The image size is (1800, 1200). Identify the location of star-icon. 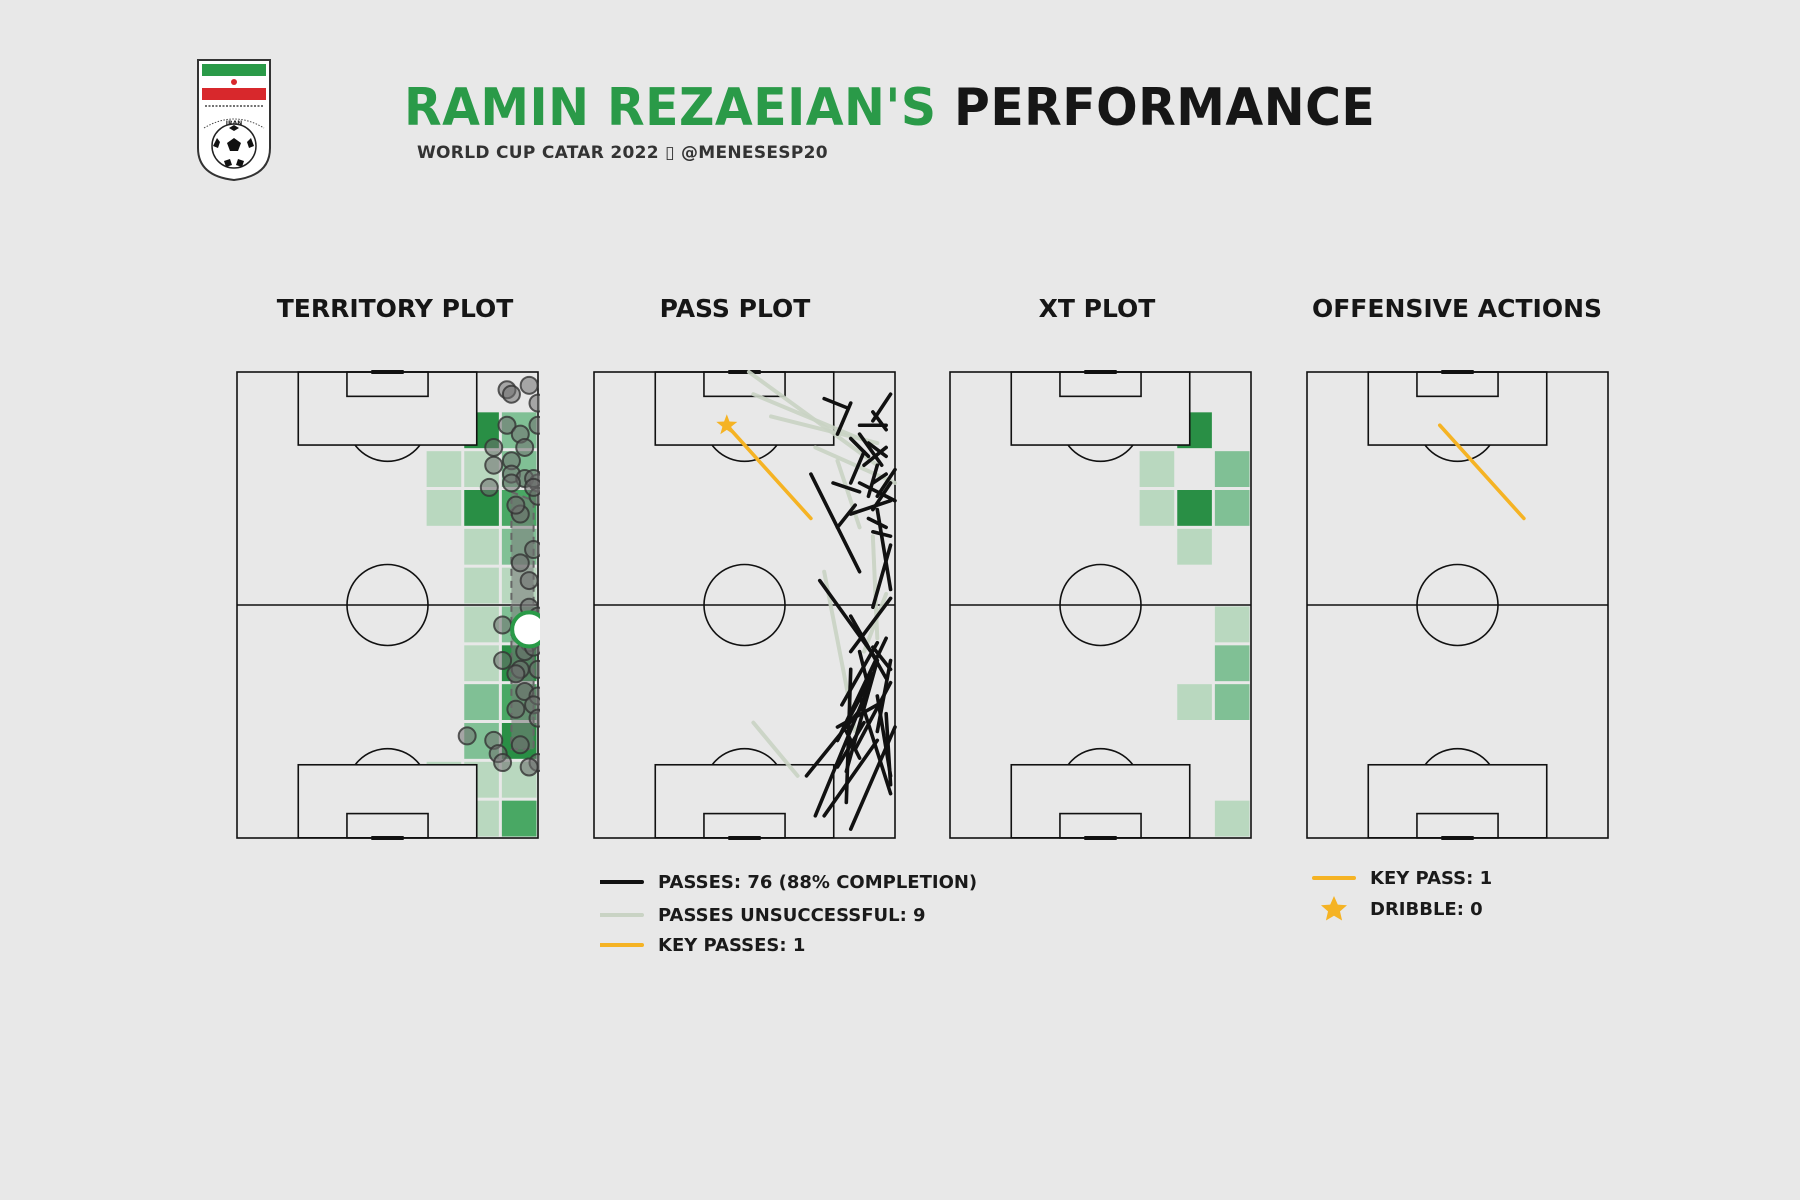
(1334, 908).